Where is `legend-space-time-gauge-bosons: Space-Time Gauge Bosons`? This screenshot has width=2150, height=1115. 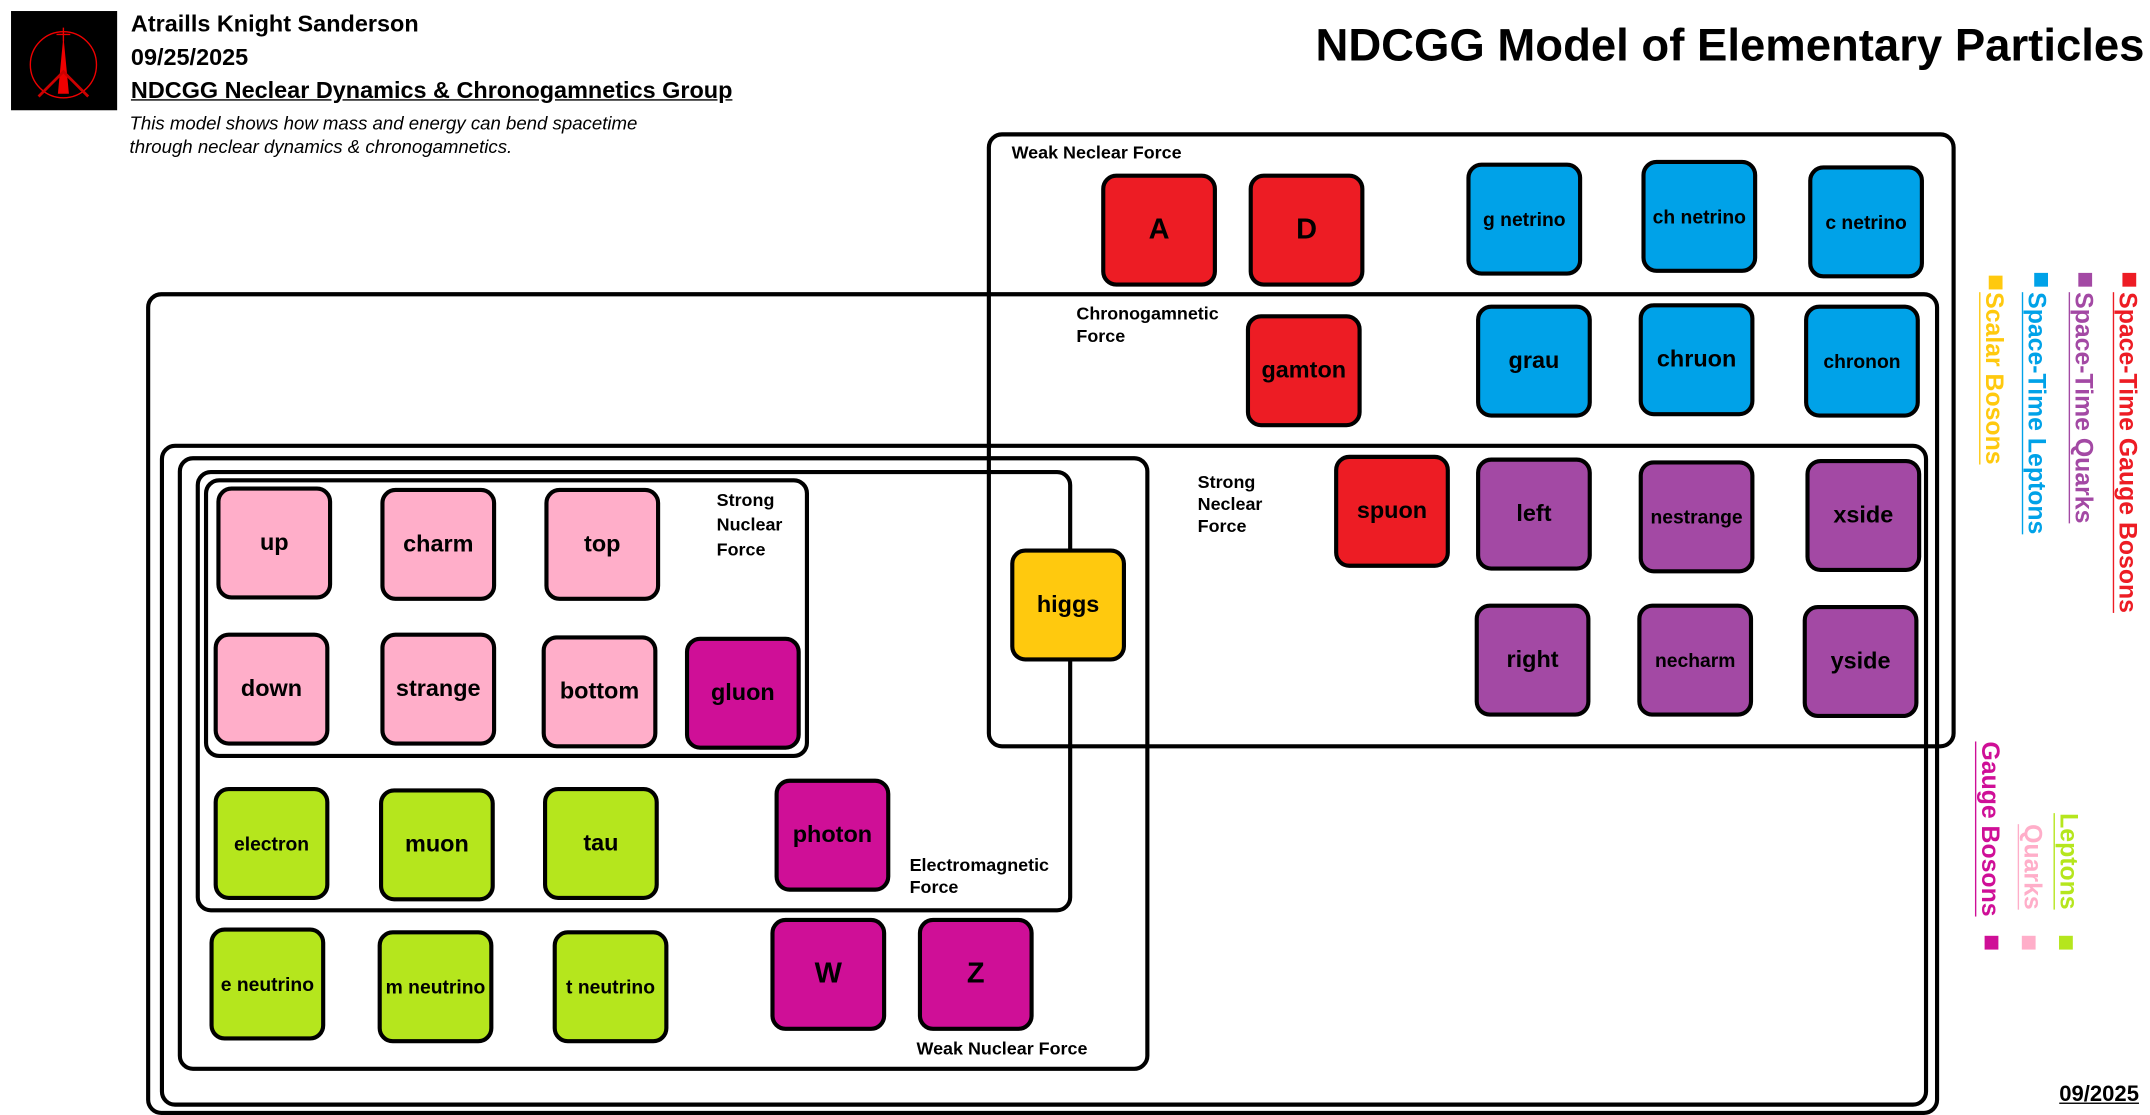 legend-space-time-gauge-bosons: Space-Time Gauge Bosons is located at coordinates (2128, 452).